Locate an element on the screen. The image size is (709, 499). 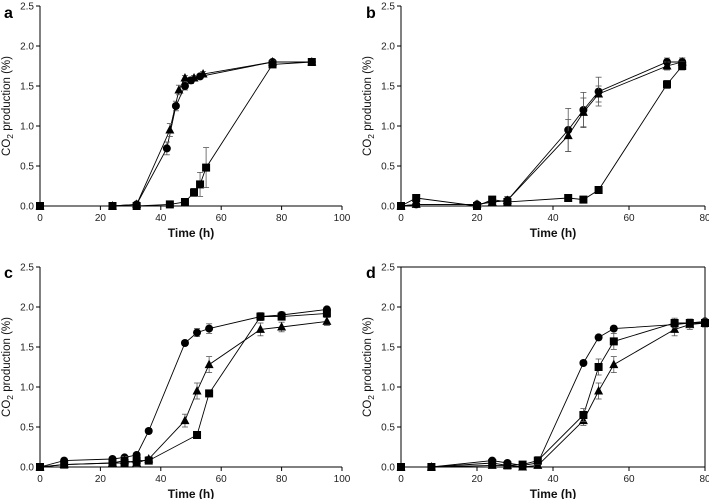
panel-letter: b is located at coordinates (371, 13).